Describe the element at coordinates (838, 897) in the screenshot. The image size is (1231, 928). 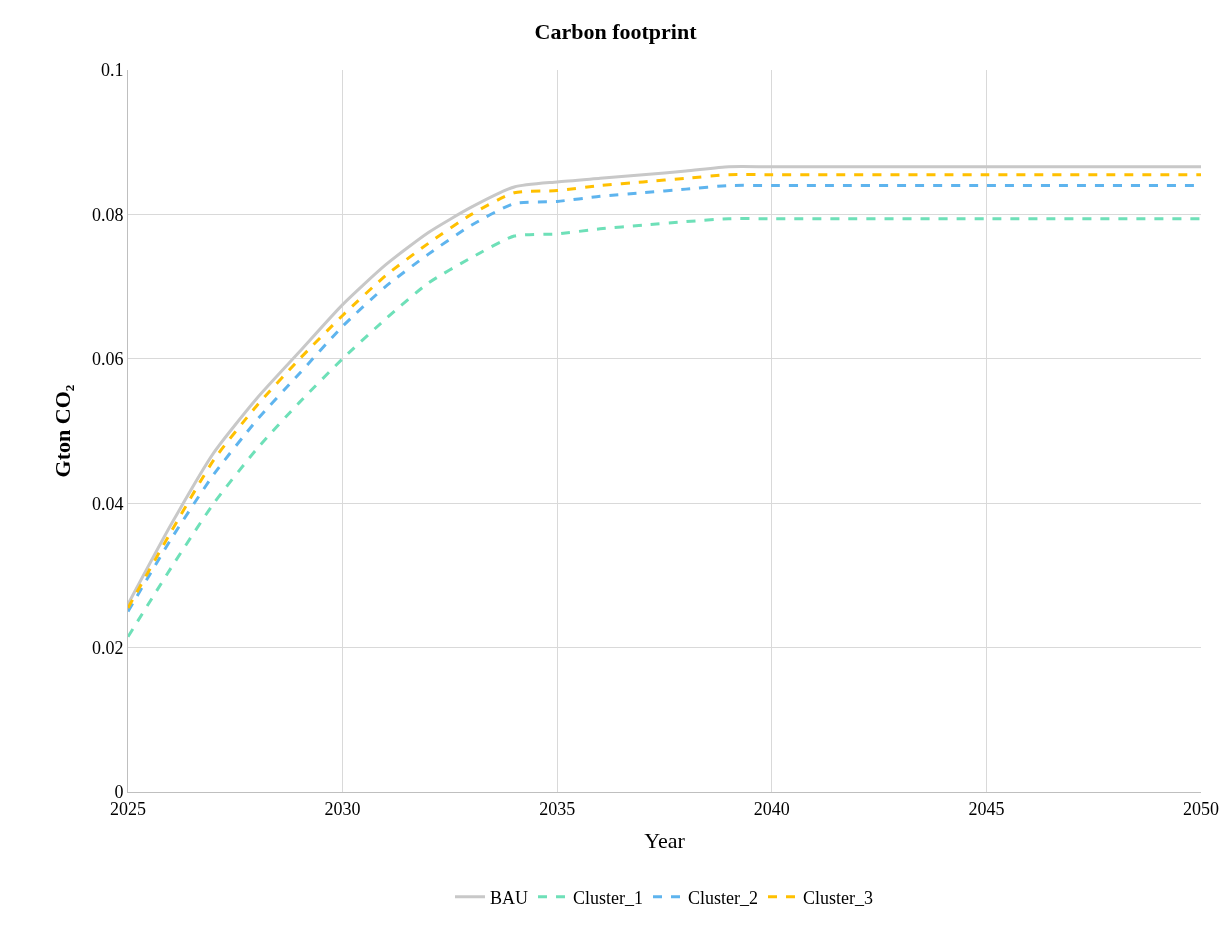
I see `legend-label: Cluster_3` at that location.